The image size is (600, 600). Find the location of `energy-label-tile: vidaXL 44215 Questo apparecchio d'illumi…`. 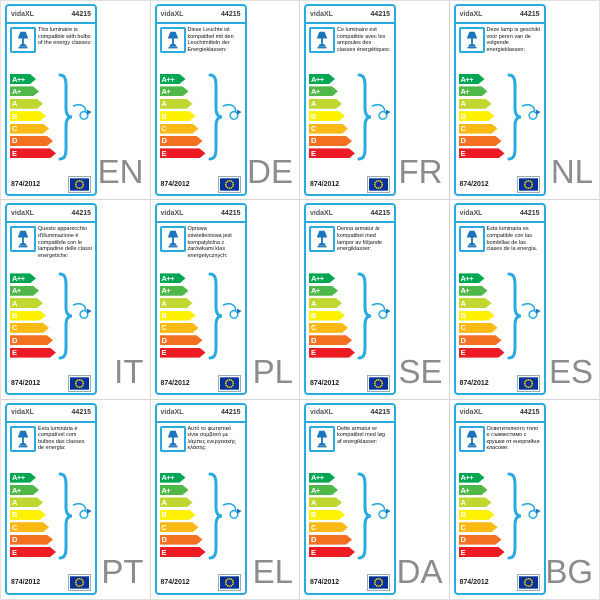

energy-label-tile: vidaXL 44215 Questo apparecchio d'illumi… is located at coordinates (76, 300).